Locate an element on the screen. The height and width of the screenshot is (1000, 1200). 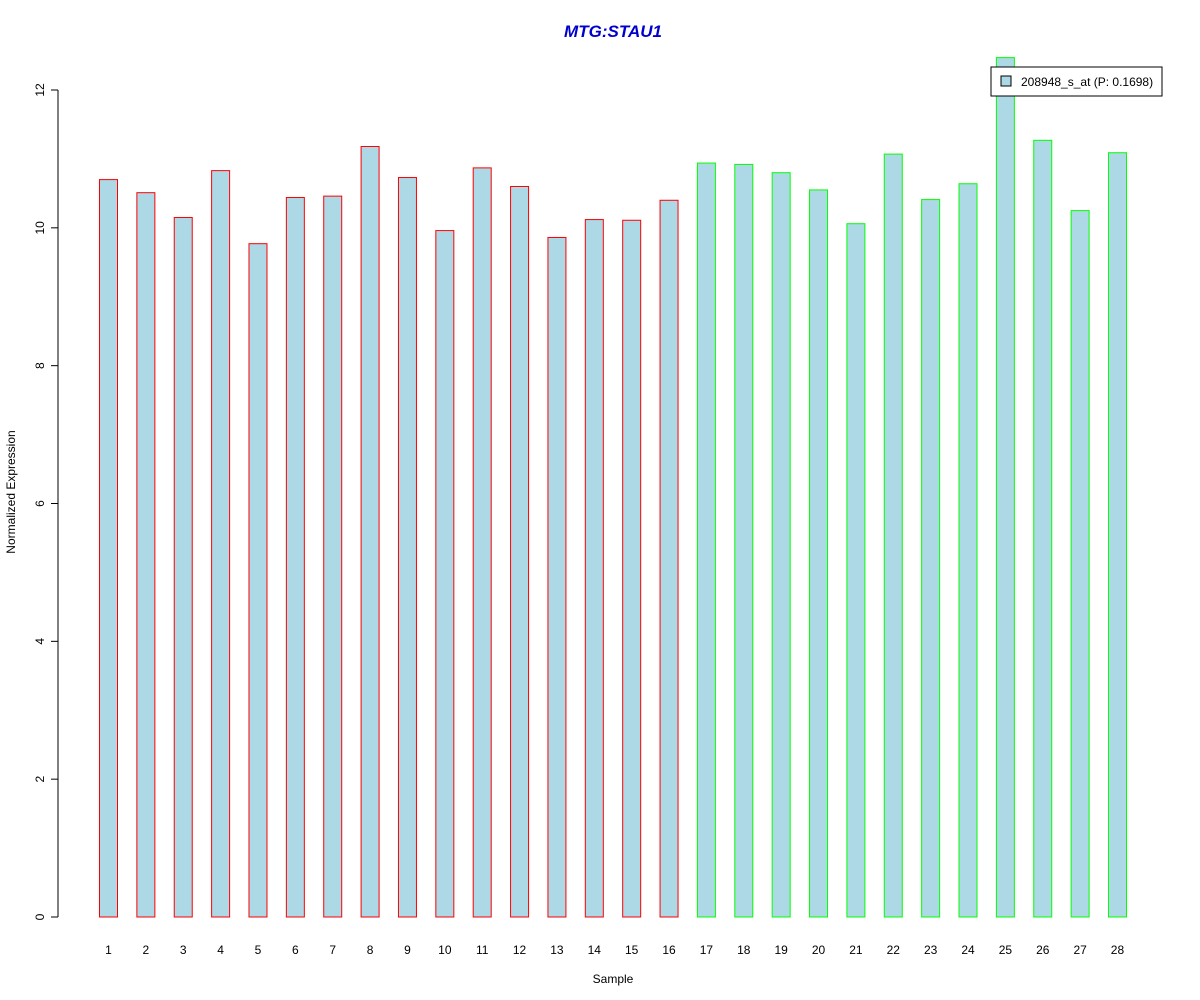
x-tick-label: 6 is located at coordinates (295, 950).